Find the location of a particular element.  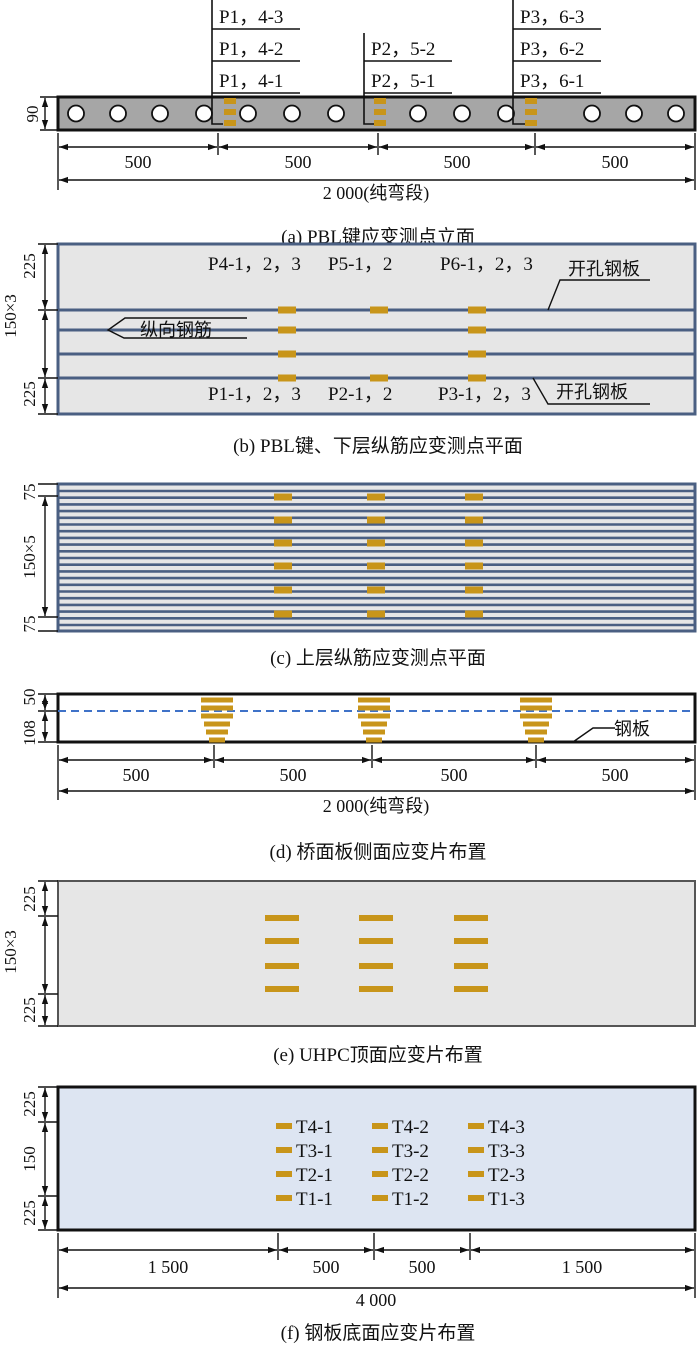

beam-holes is located at coordinates (376, 113).